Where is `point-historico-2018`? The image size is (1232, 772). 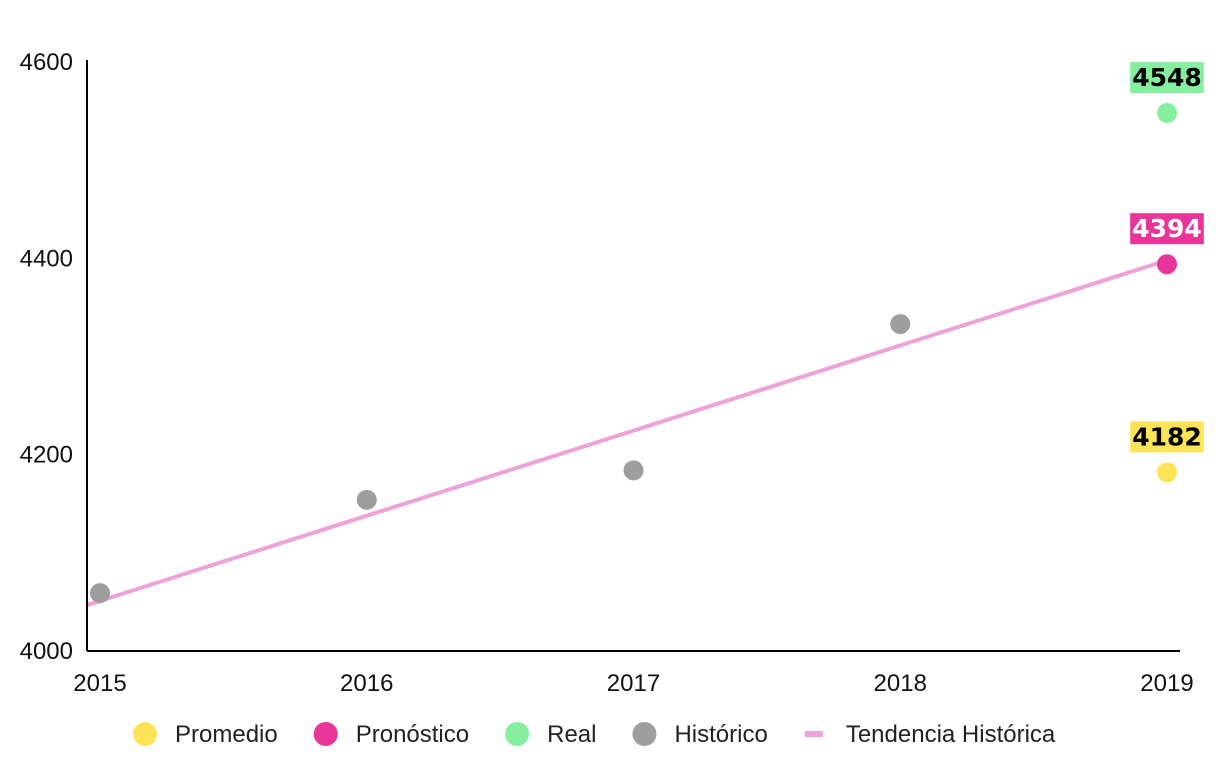 point-historico-2018 is located at coordinates (900, 324).